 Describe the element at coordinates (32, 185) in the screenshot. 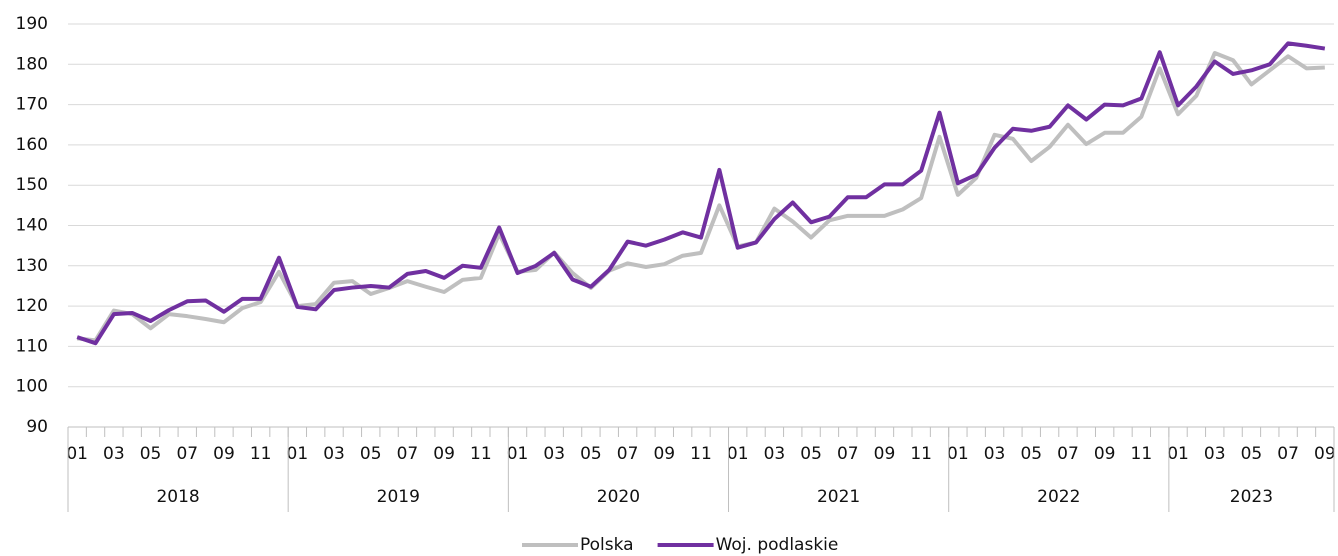

I see `y-tick-label: 150` at that location.